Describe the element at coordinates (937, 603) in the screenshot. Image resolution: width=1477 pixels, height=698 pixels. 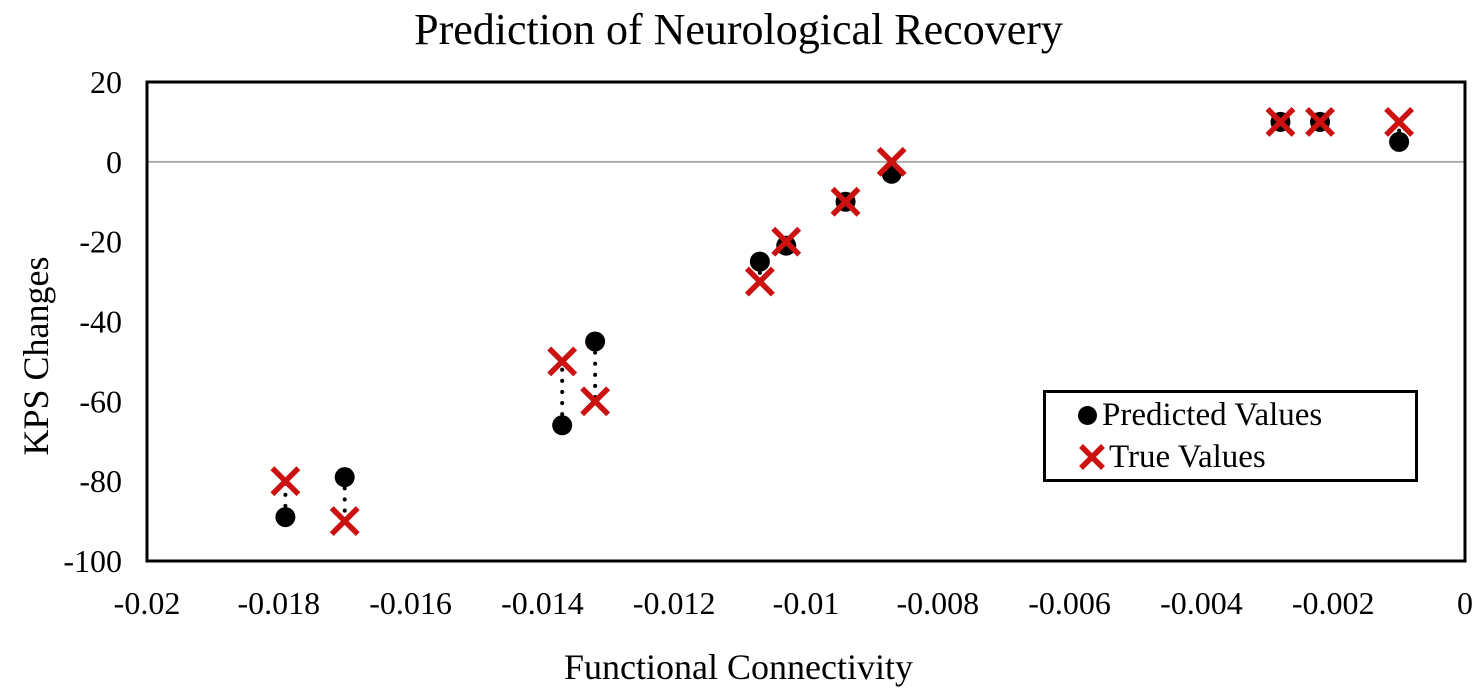
I see `x-tick-label: -0.008` at that location.